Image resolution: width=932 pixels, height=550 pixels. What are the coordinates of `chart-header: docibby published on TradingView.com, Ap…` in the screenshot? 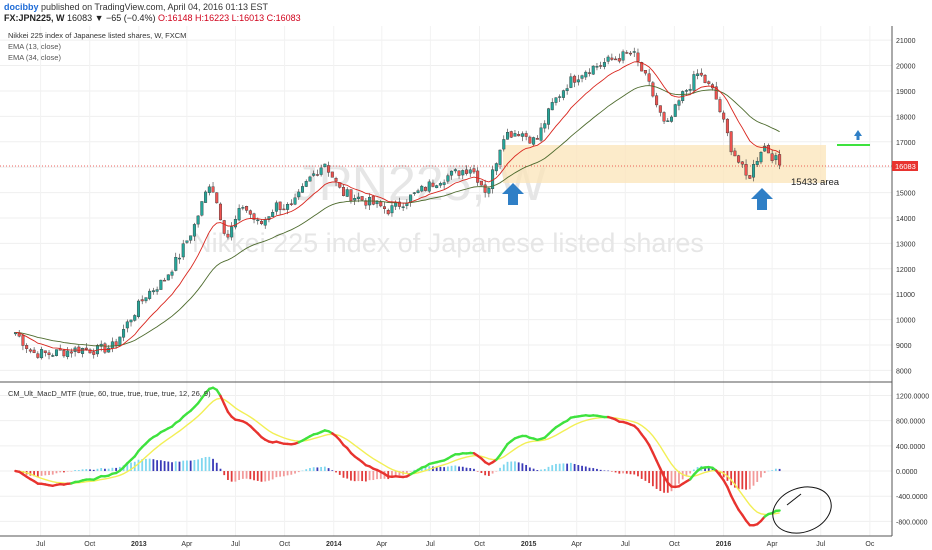 It's located at (466, 13).